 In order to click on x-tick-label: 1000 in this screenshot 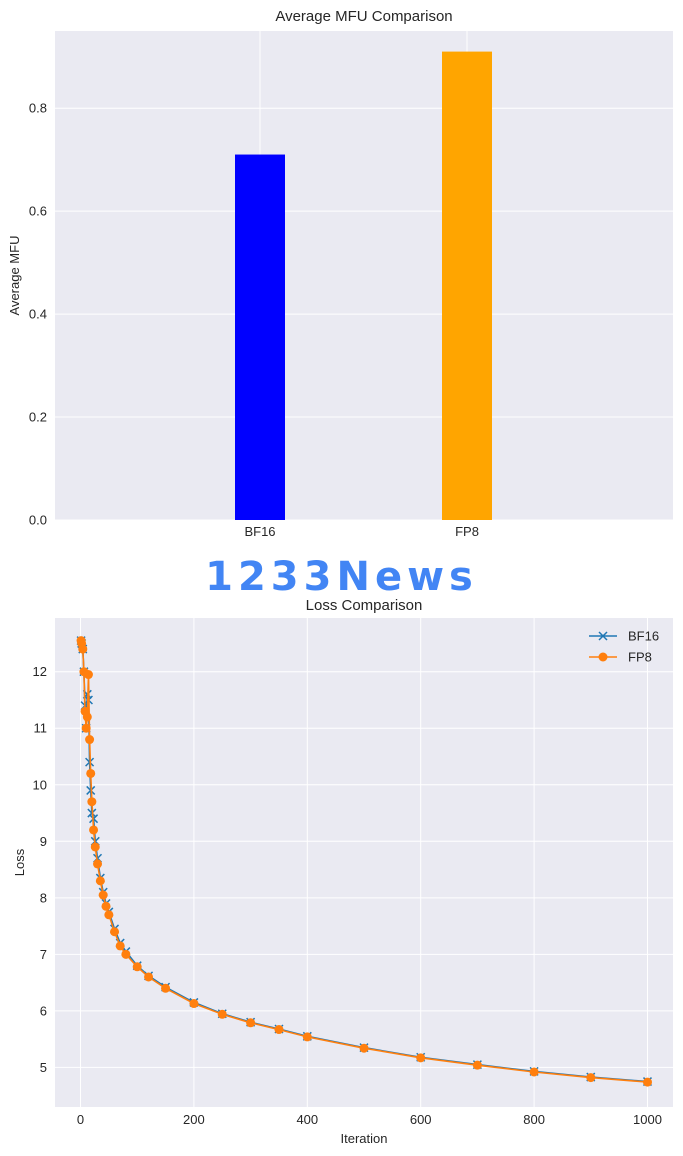, I will do `click(647, 1119)`.